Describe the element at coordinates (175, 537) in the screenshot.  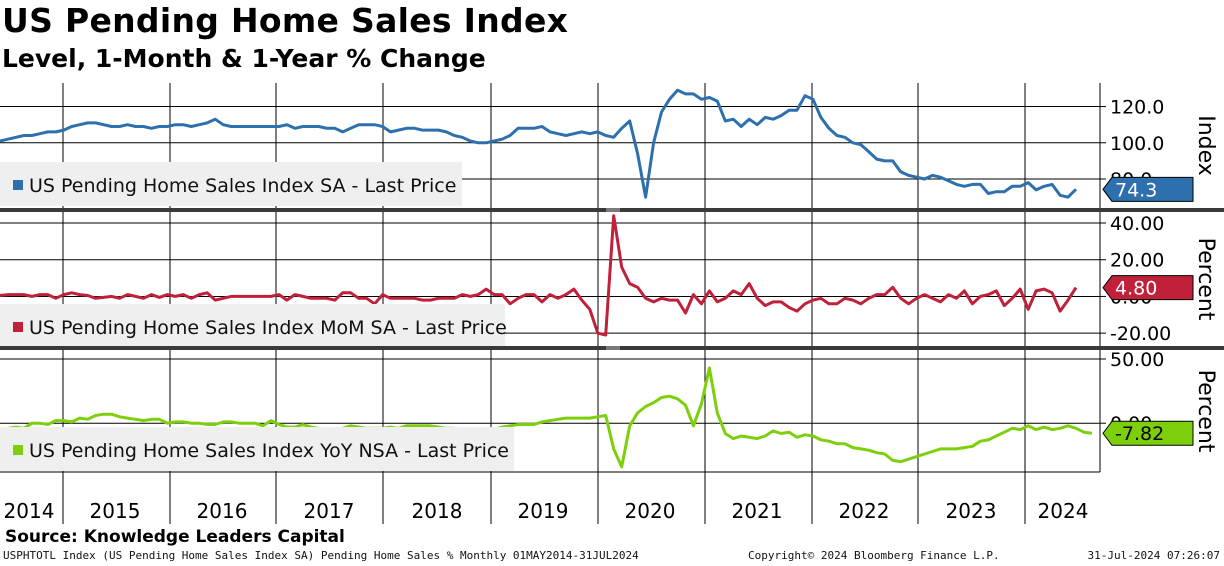
I see `source-note: Source: Knowledge Leaders Capital` at that location.